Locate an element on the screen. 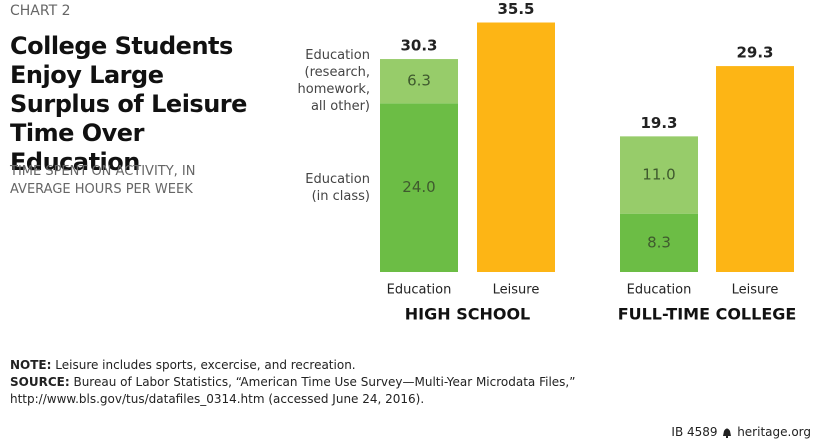  value-label: 24.0 is located at coordinates (418, 187).